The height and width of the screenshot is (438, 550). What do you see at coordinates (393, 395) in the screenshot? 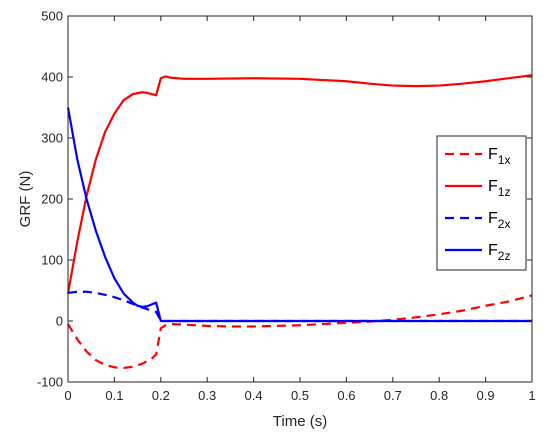
I see `x-tick-label: 0.7` at bounding box center [393, 395].